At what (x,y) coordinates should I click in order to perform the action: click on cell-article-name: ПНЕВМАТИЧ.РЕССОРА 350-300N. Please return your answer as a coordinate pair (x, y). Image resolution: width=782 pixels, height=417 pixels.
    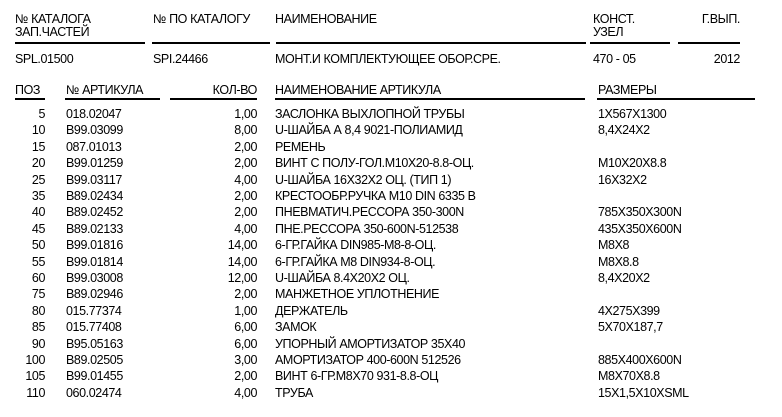
    Looking at the image, I should click on (369, 212).